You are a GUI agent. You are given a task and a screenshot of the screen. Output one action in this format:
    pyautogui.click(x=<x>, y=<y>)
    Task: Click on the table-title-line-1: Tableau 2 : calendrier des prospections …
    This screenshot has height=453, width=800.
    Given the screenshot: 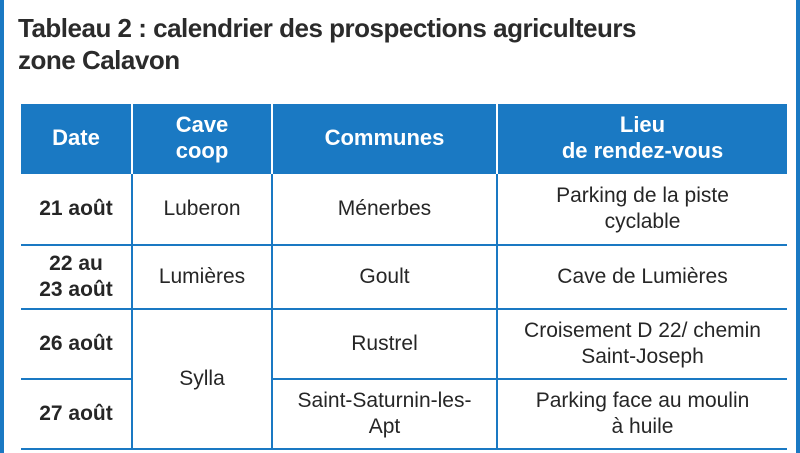 What is the action you would take?
    pyautogui.click(x=327, y=28)
    